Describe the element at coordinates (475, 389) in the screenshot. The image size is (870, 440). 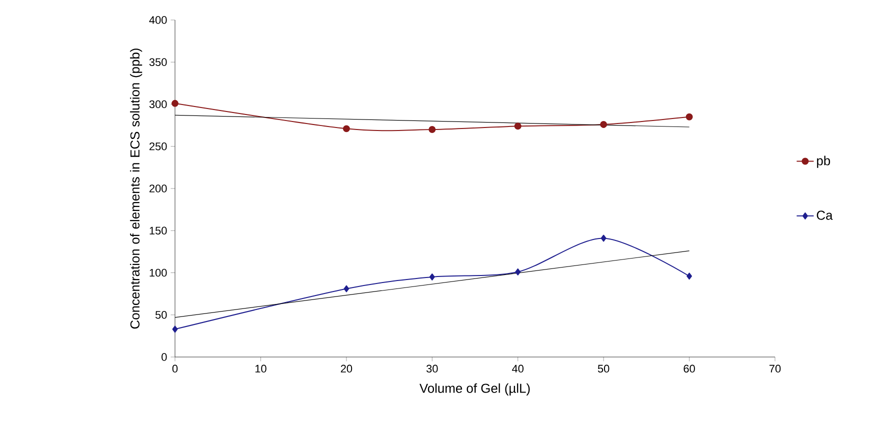
I see `x-axis-title: Volume of Gel (µlL)` at that location.